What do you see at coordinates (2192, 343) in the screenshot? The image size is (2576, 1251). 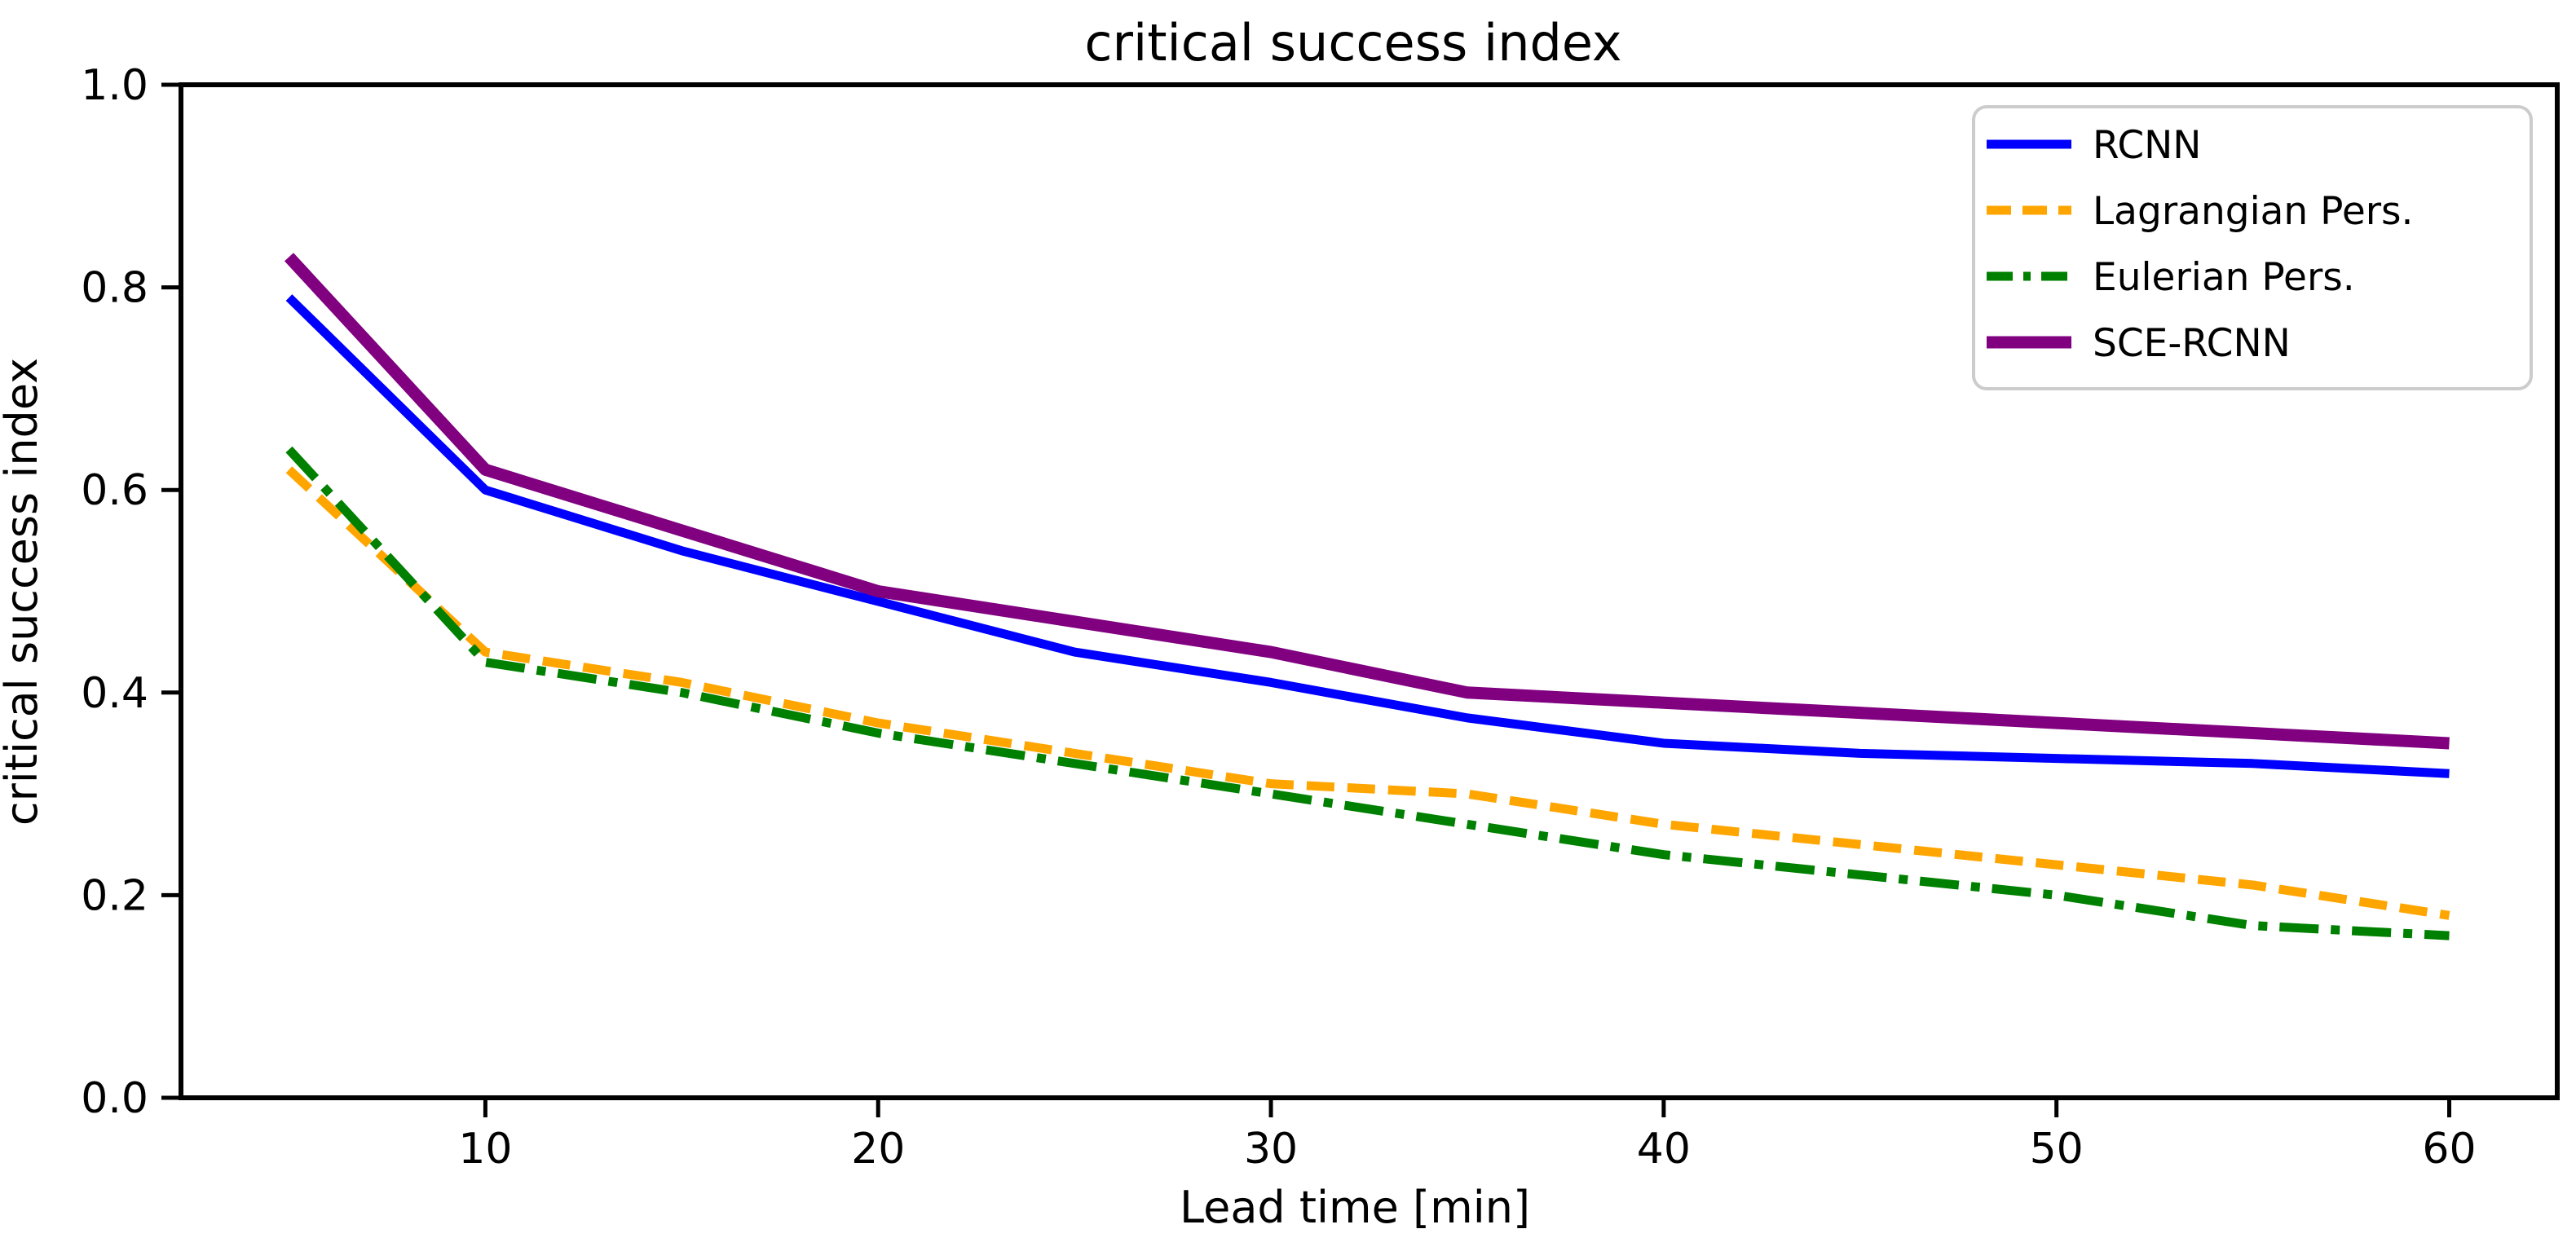 I see `legend-label-sce-rcnn: SCE-RCNN` at bounding box center [2192, 343].